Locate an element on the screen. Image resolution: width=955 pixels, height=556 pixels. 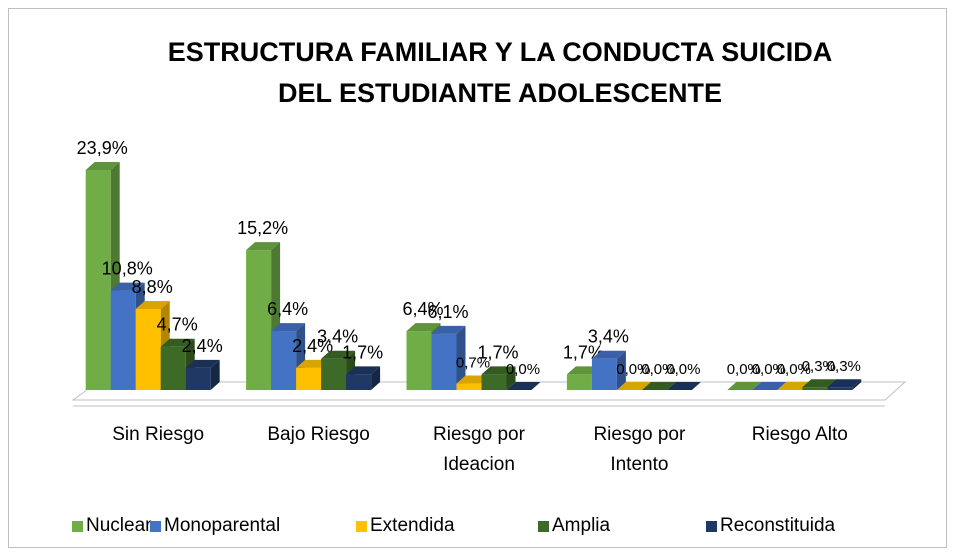
legend-label: Reconstituida is located at coordinates (778, 525).